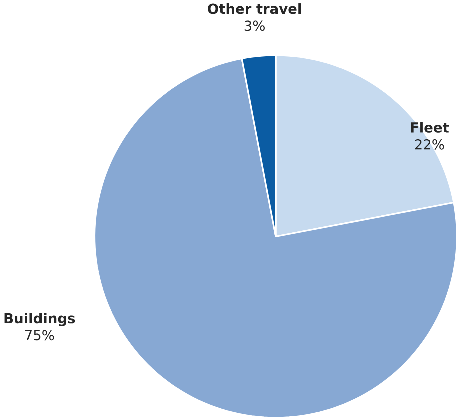  Describe the element at coordinates (429, 145) in the screenshot. I see `data-label: 22%` at that location.